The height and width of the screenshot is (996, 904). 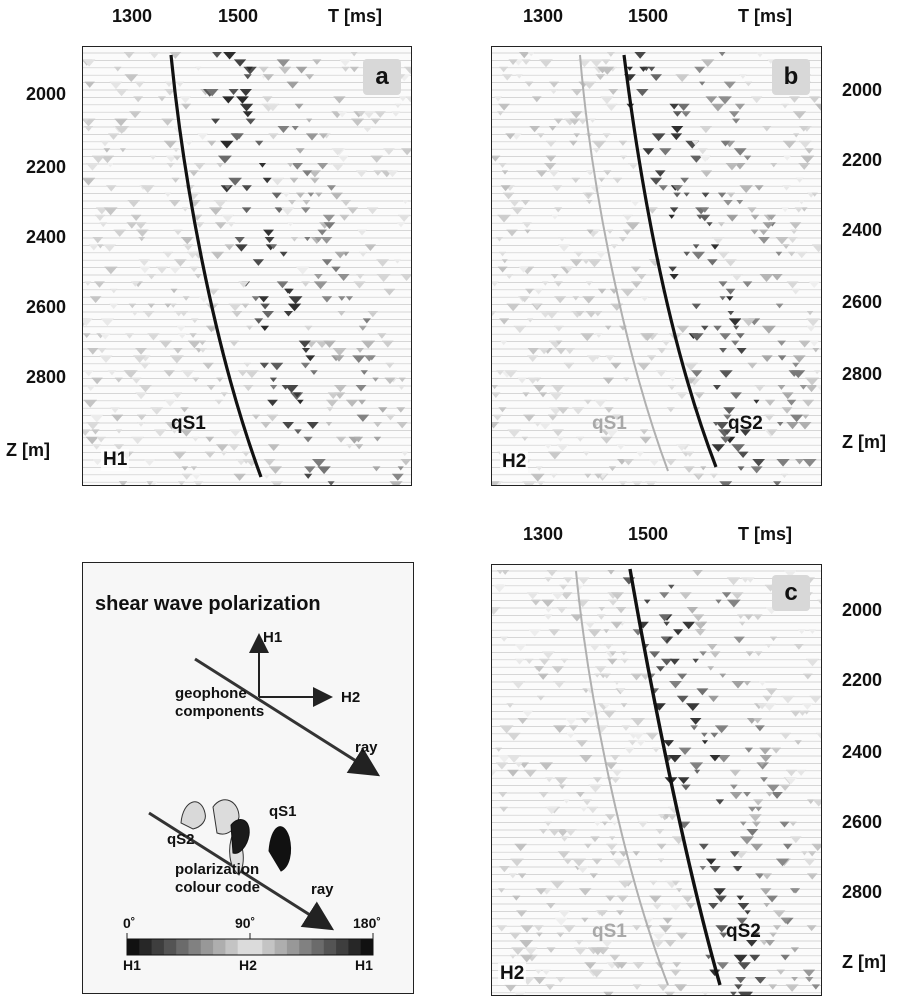 I want to click on panel-b-y-tick-2000: 2000, so click(x=862, y=90).